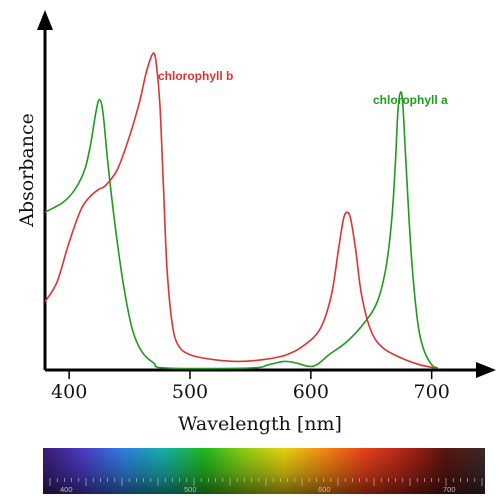 The width and height of the screenshot is (499, 499). Describe the element at coordinates (410, 100) in the screenshot. I see `series-label-chlorophyll-a: chlorophyll a` at that location.